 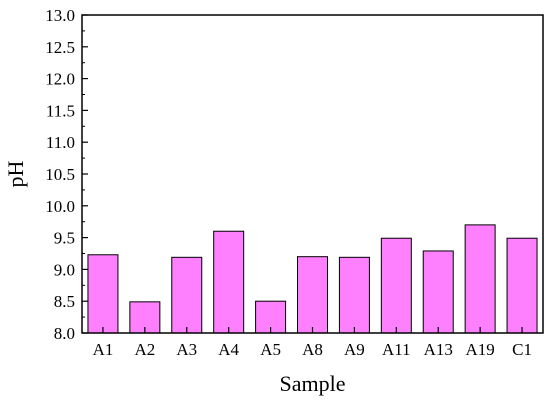 I want to click on bar-a3, so click(x=187, y=295).